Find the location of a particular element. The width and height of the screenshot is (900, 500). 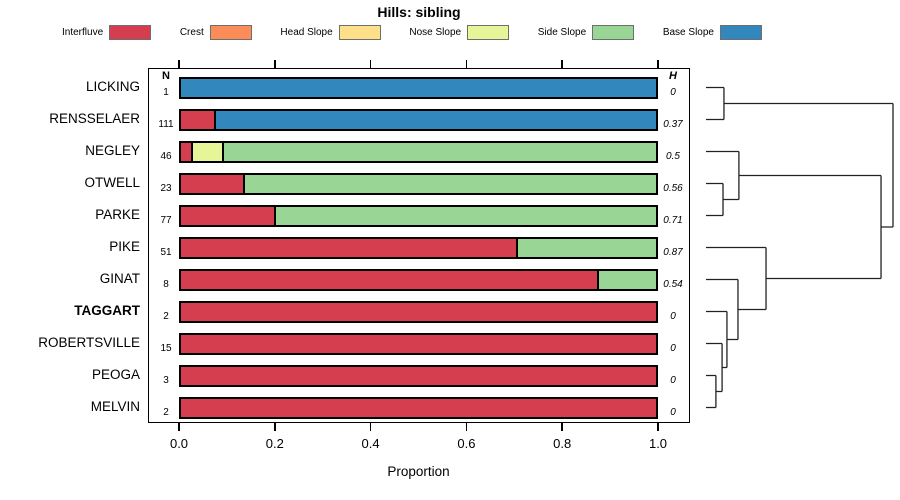

h-value: 0.37 is located at coordinates (673, 124).